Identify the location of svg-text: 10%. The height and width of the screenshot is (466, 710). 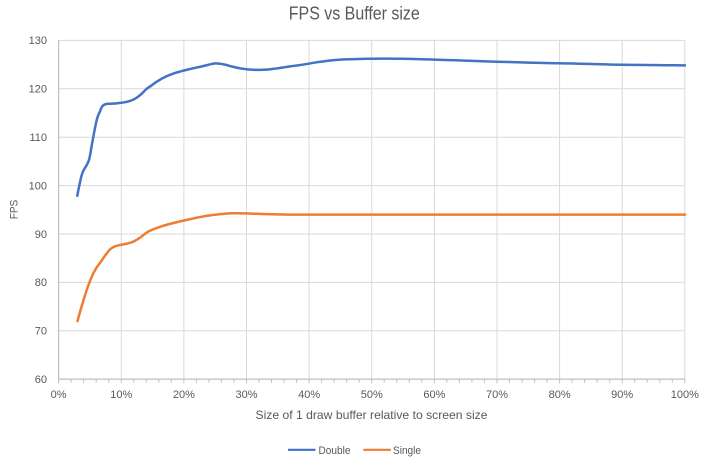
(121, 395).